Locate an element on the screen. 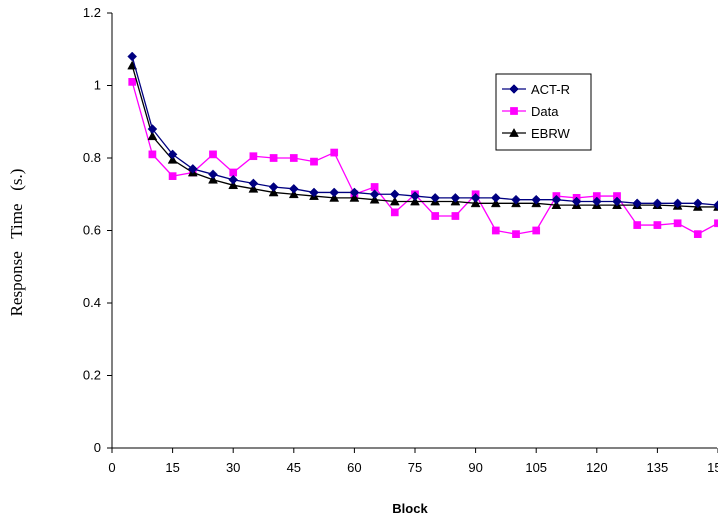 The image size is (718, 521). y-tick-label: 1 is located at coordinates (97, 85).